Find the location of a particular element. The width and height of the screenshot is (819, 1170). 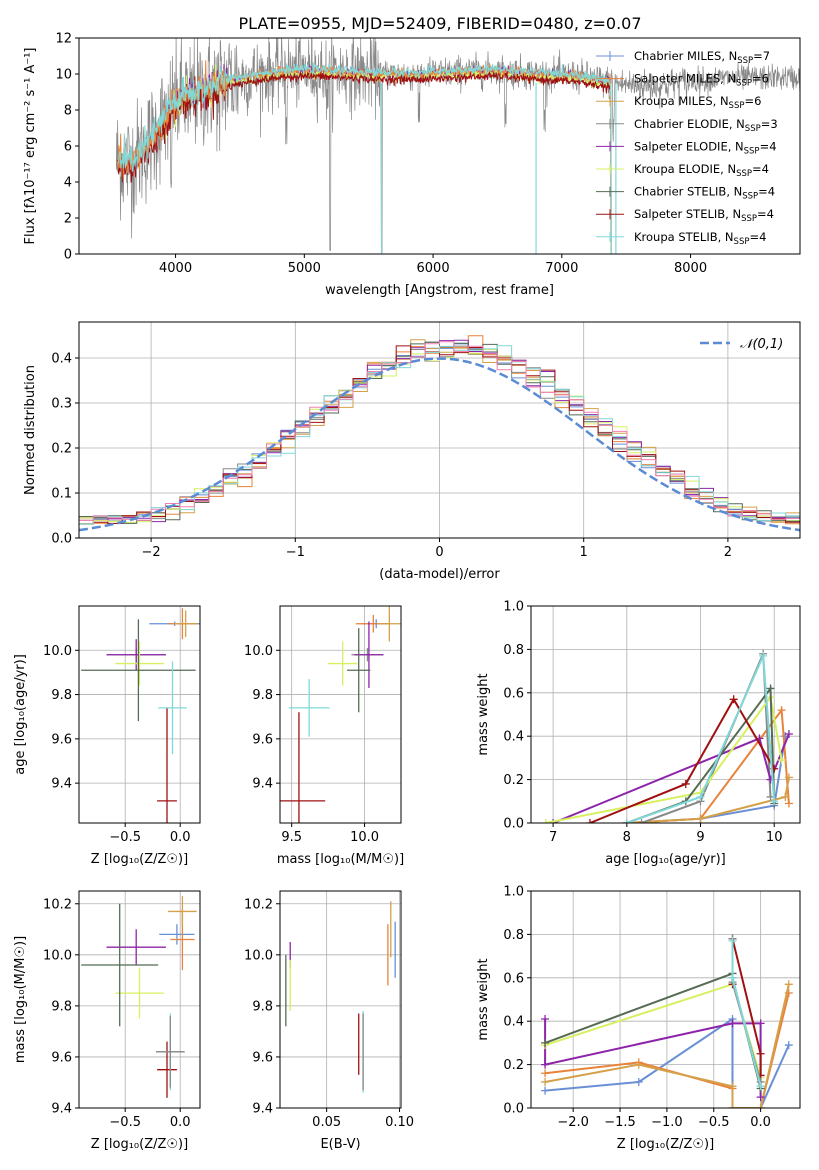

x-axis-label: age [log₁₀(age/yr)] is located at coordinates (665, 859).